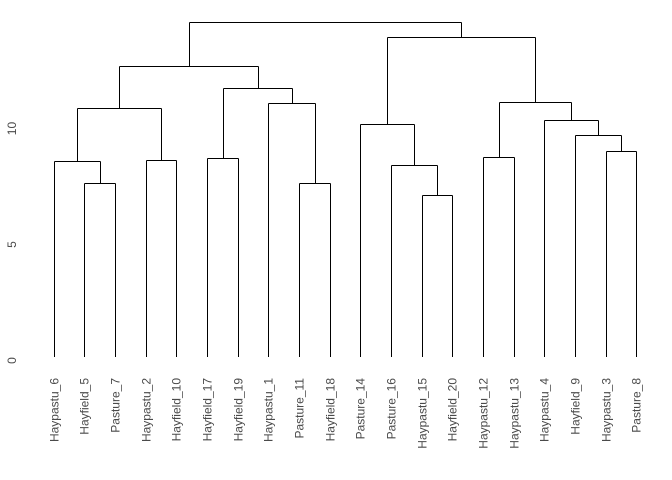 The height and width of the screenshot is (480, 672). I want to click on leaf-label: Haypastu_13, so click(515, 413).